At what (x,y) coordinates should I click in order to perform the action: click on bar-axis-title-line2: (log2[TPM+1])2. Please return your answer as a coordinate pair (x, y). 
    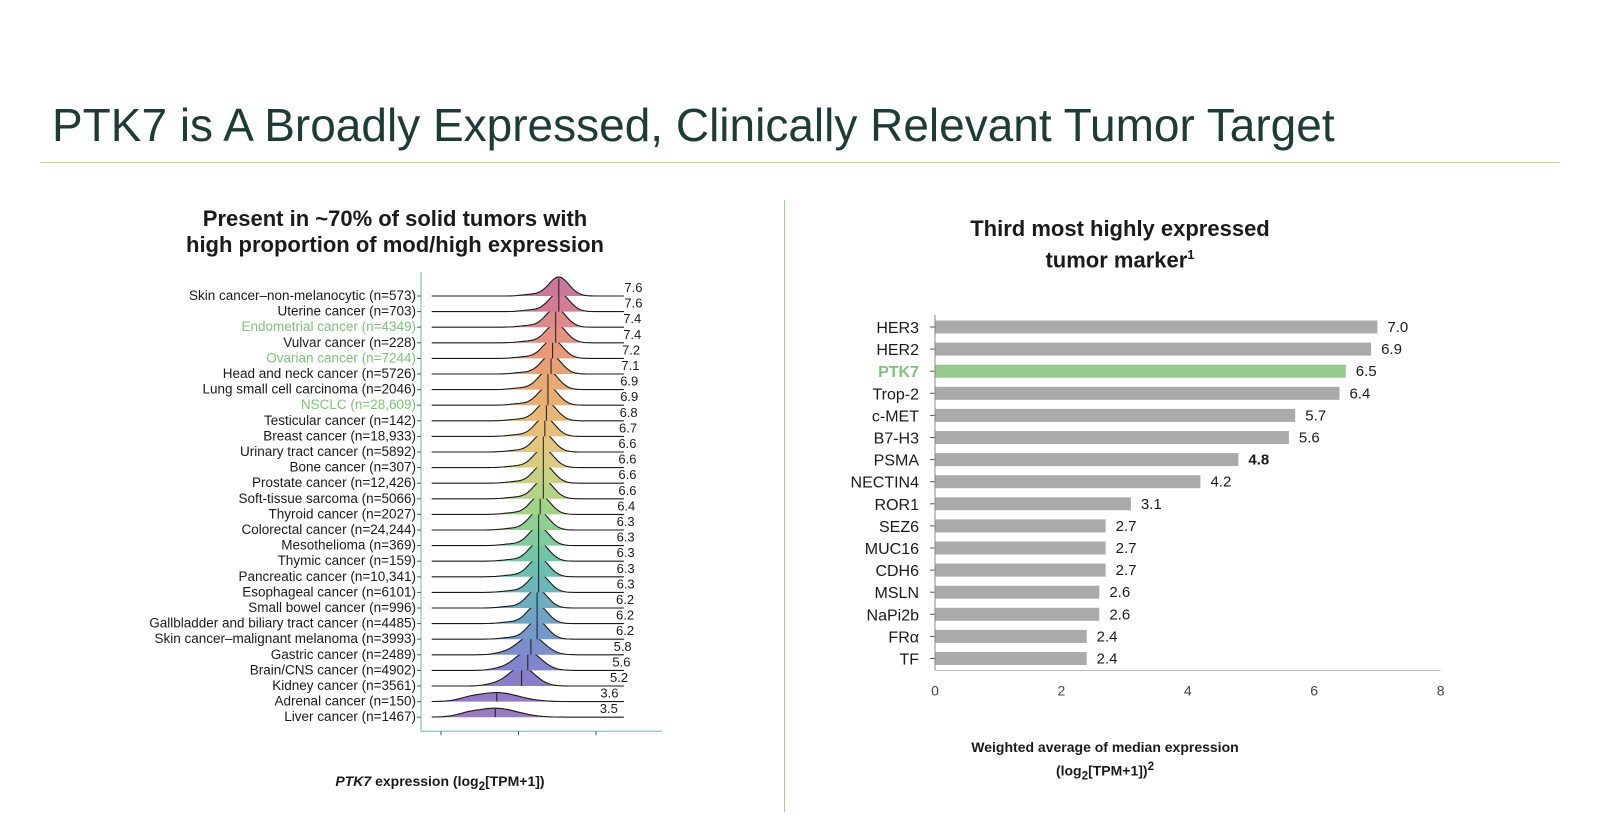
    Looking at the image, I should click on (1105, 771).